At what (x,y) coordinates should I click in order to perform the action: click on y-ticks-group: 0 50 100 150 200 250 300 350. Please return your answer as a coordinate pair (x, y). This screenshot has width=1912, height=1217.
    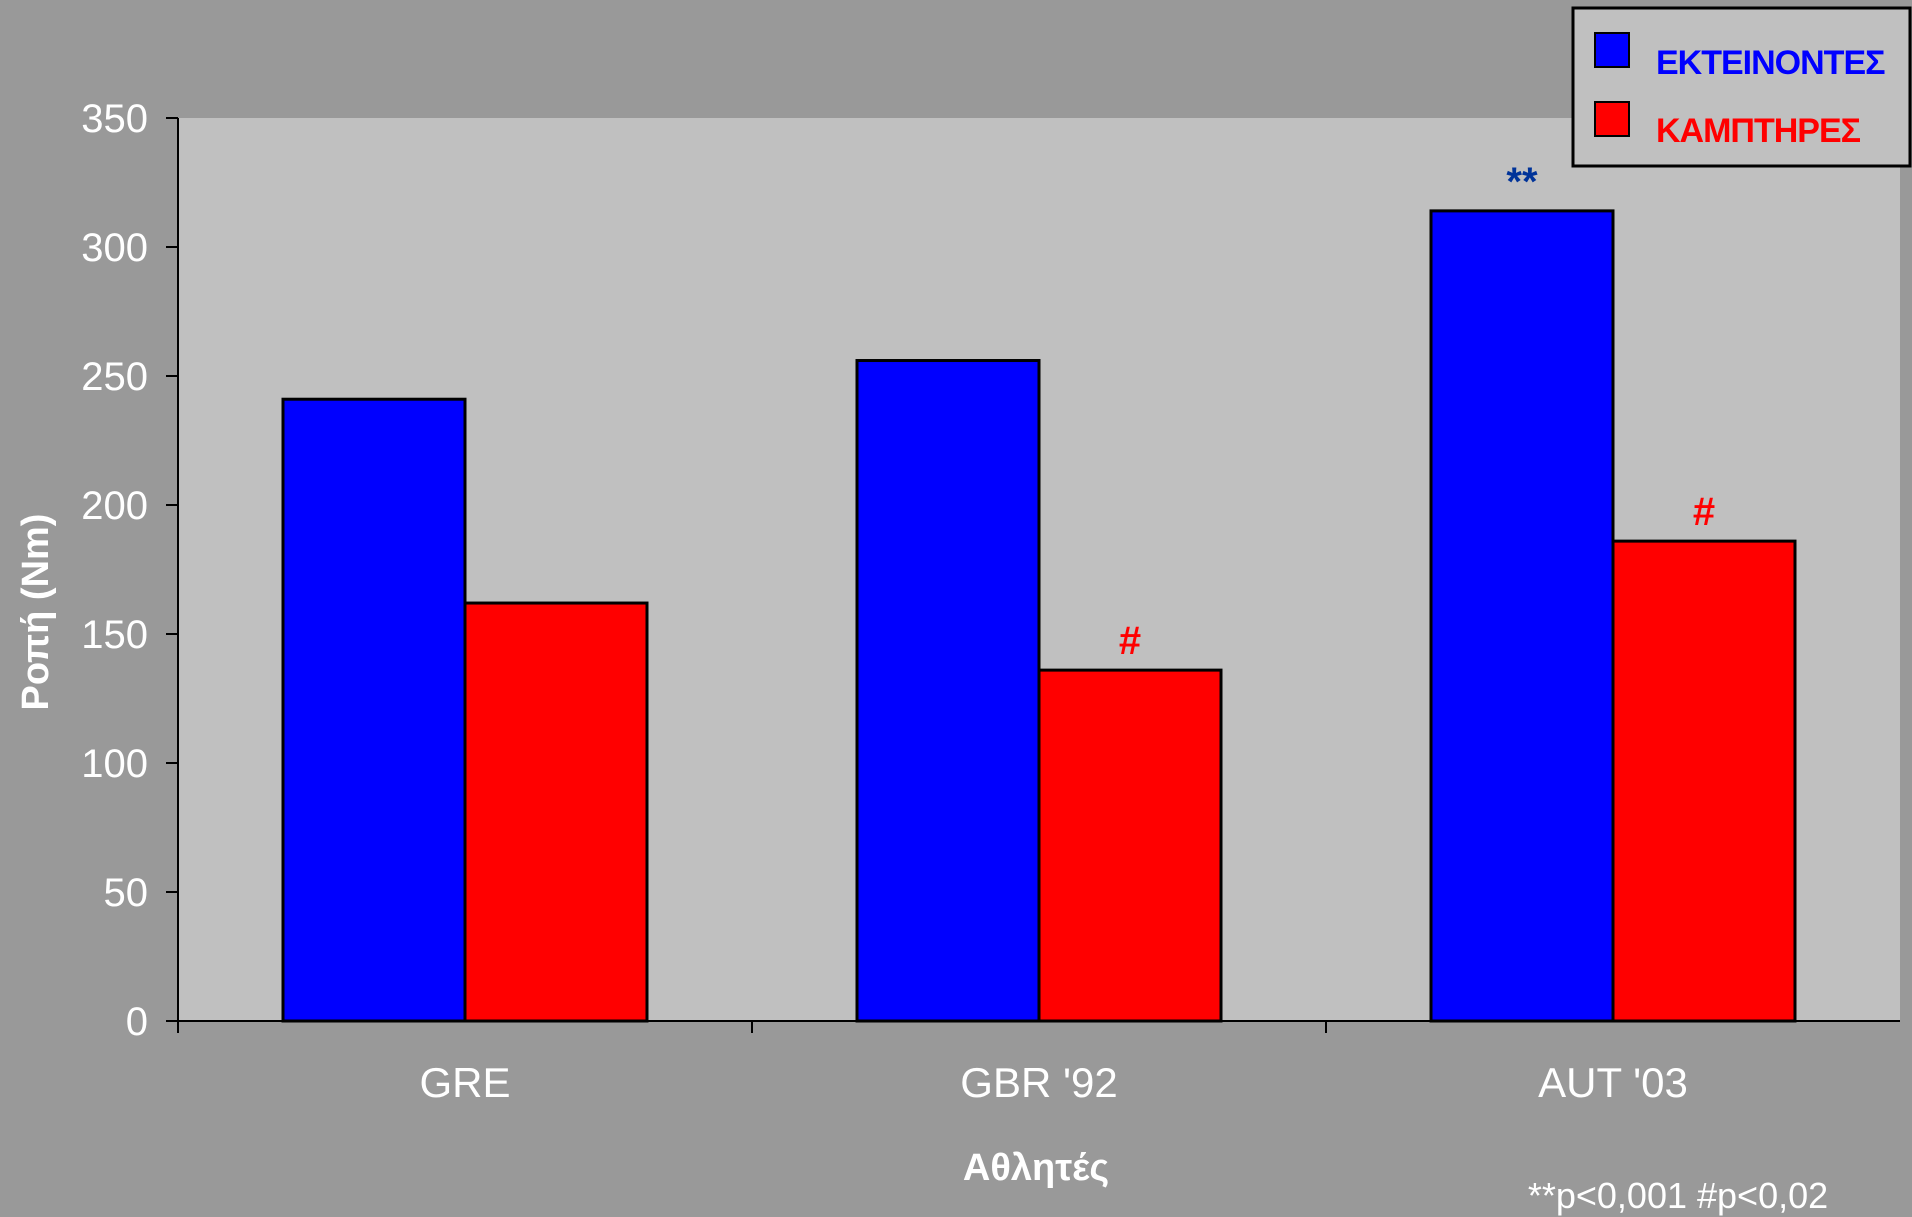
    Looking at the image, I should click on (129, 570).